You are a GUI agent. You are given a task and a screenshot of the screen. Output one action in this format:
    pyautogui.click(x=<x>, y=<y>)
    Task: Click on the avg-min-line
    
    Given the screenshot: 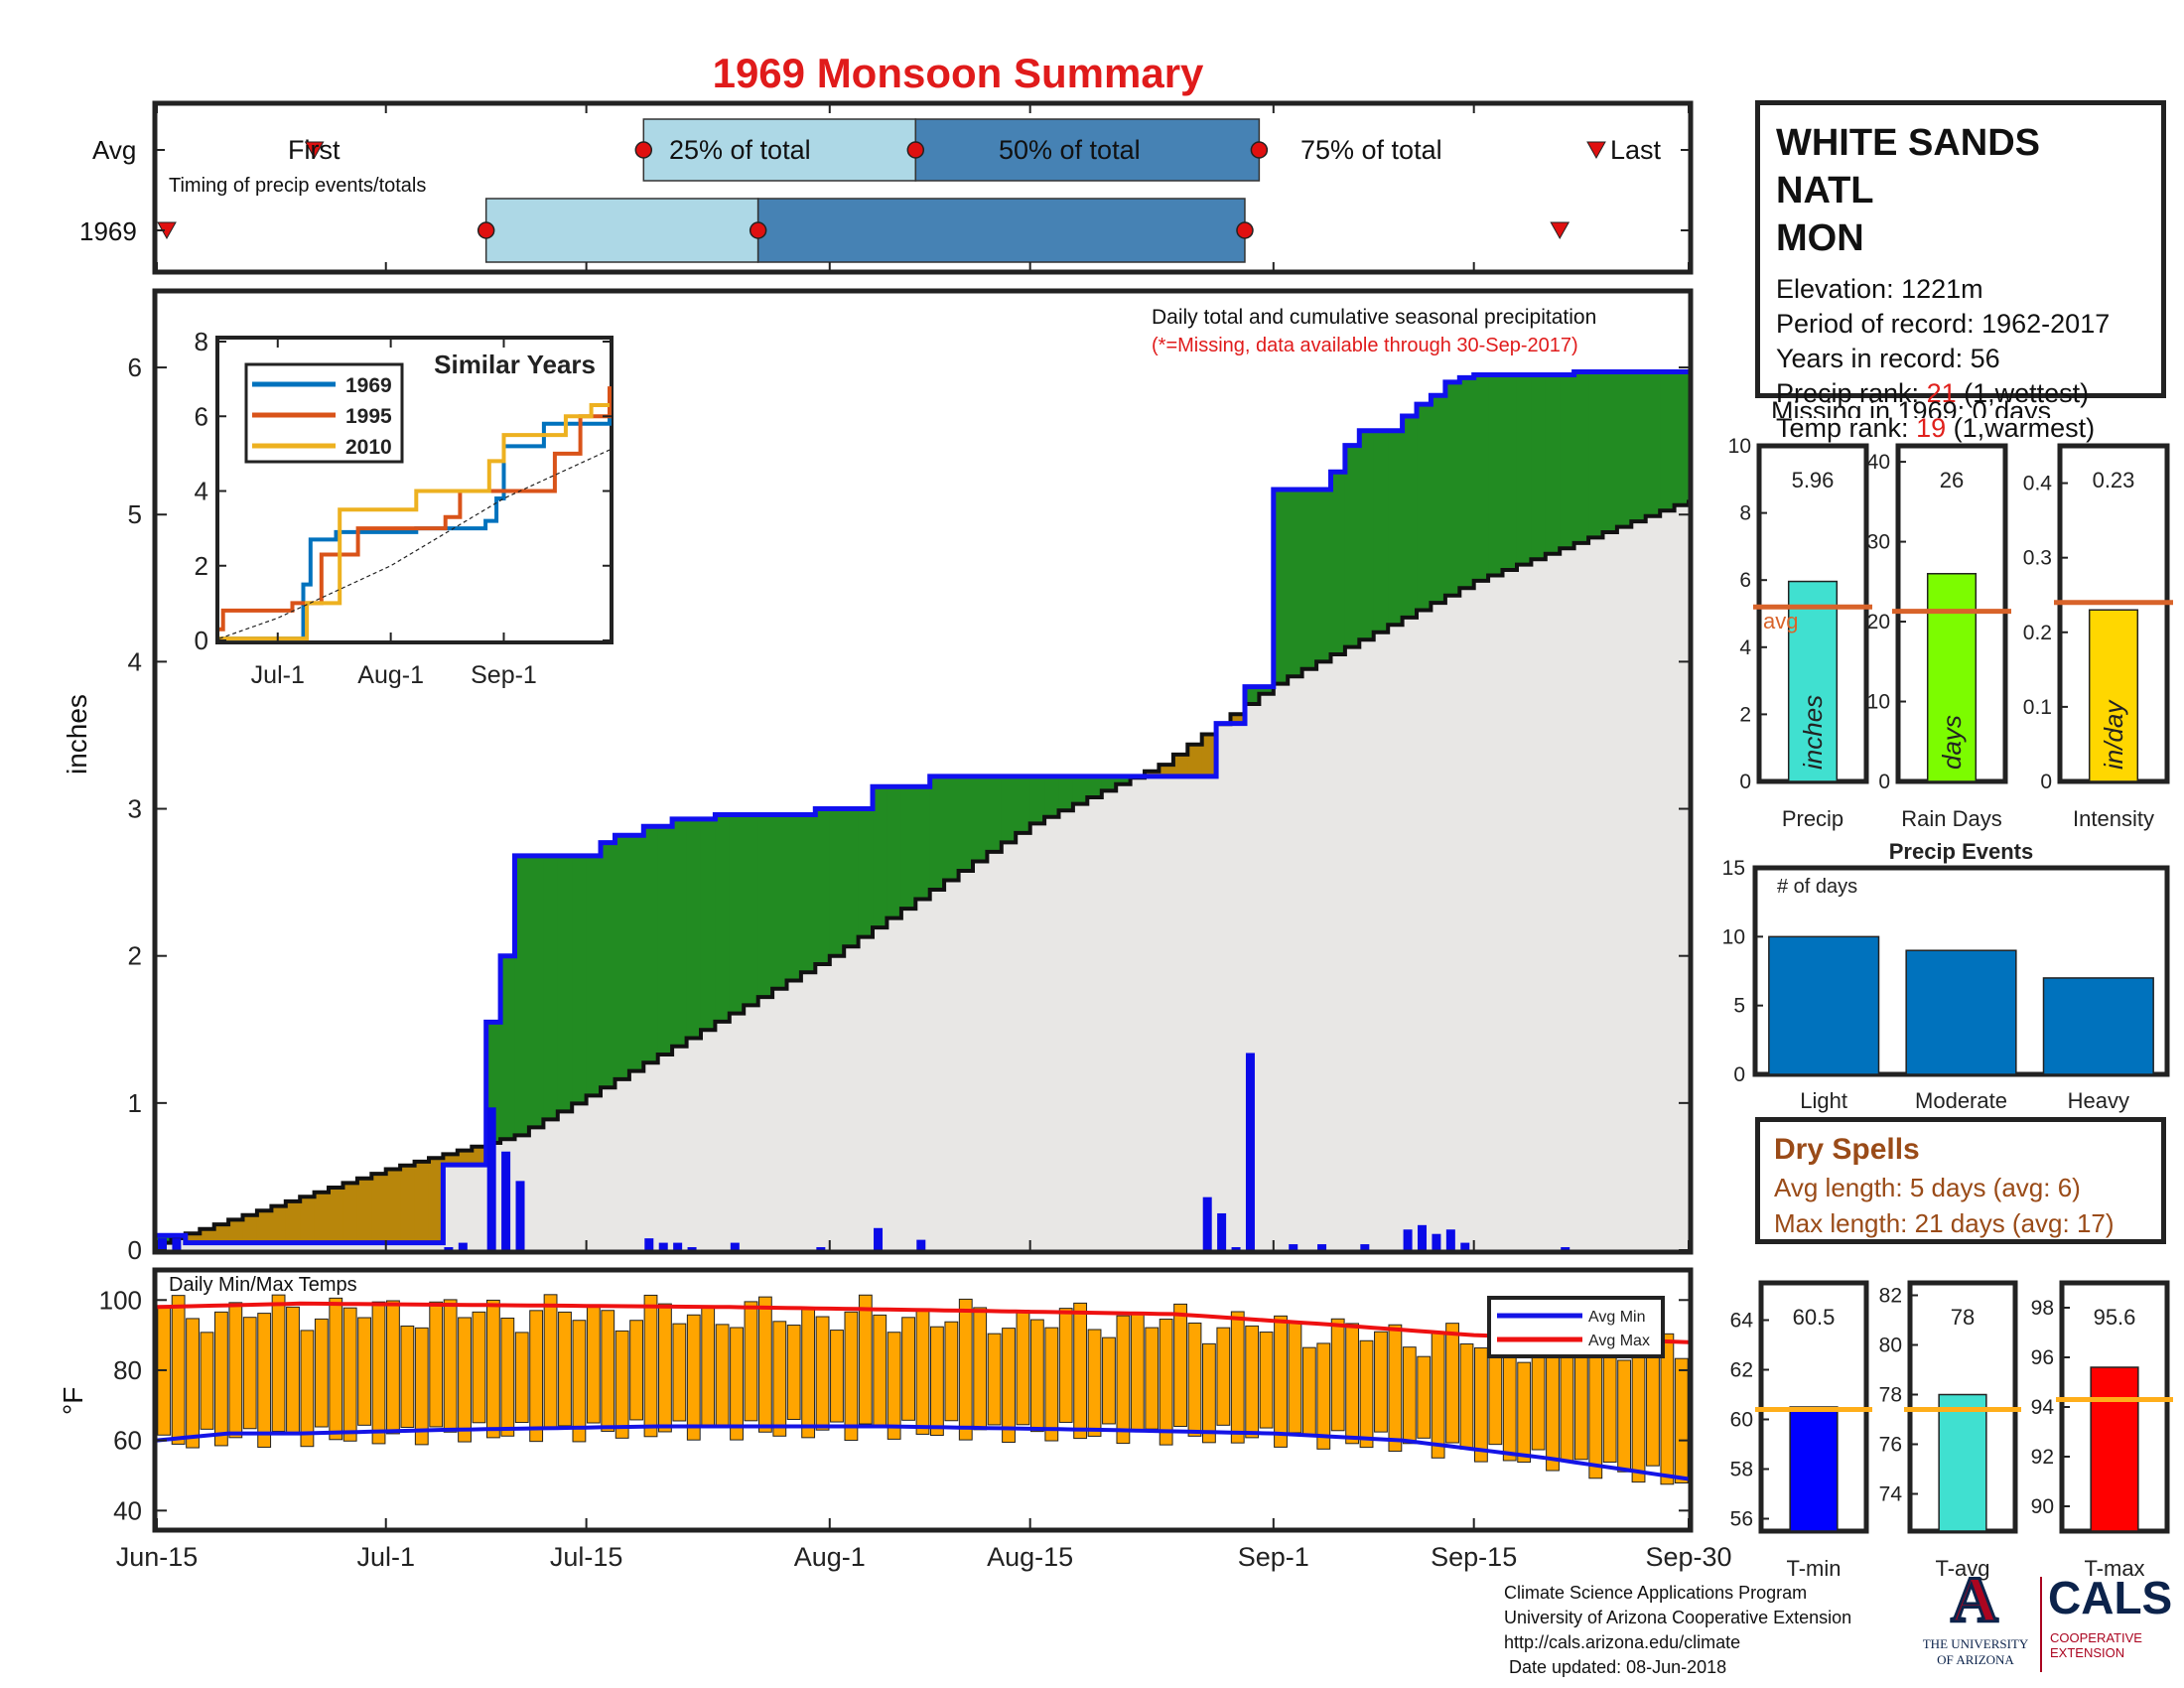 What is the action you would take?
    pyautogui.click(x=923, y=1452)
    